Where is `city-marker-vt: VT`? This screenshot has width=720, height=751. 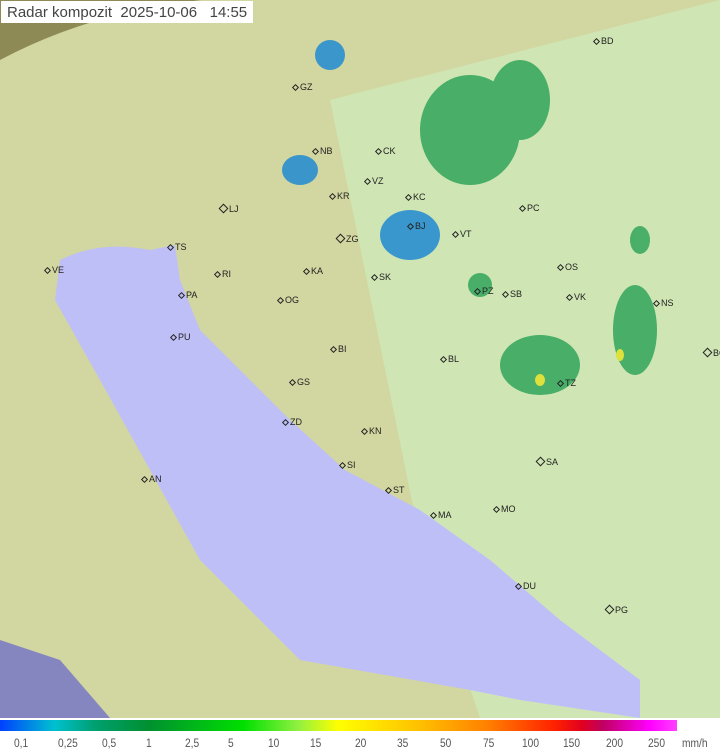 city-marker-vt: VT is located at coordinates (461, 234).